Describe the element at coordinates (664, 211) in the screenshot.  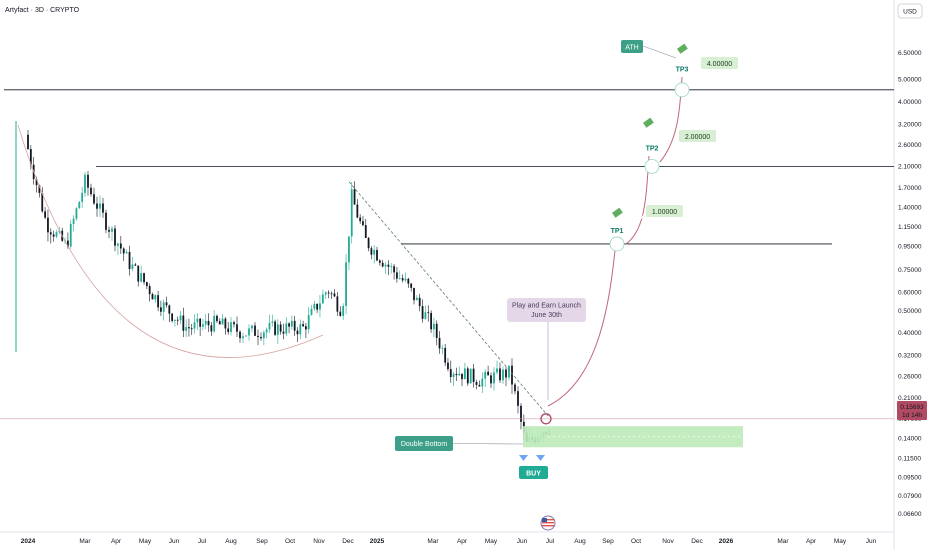
I see `tp1-value-badge` at that location.